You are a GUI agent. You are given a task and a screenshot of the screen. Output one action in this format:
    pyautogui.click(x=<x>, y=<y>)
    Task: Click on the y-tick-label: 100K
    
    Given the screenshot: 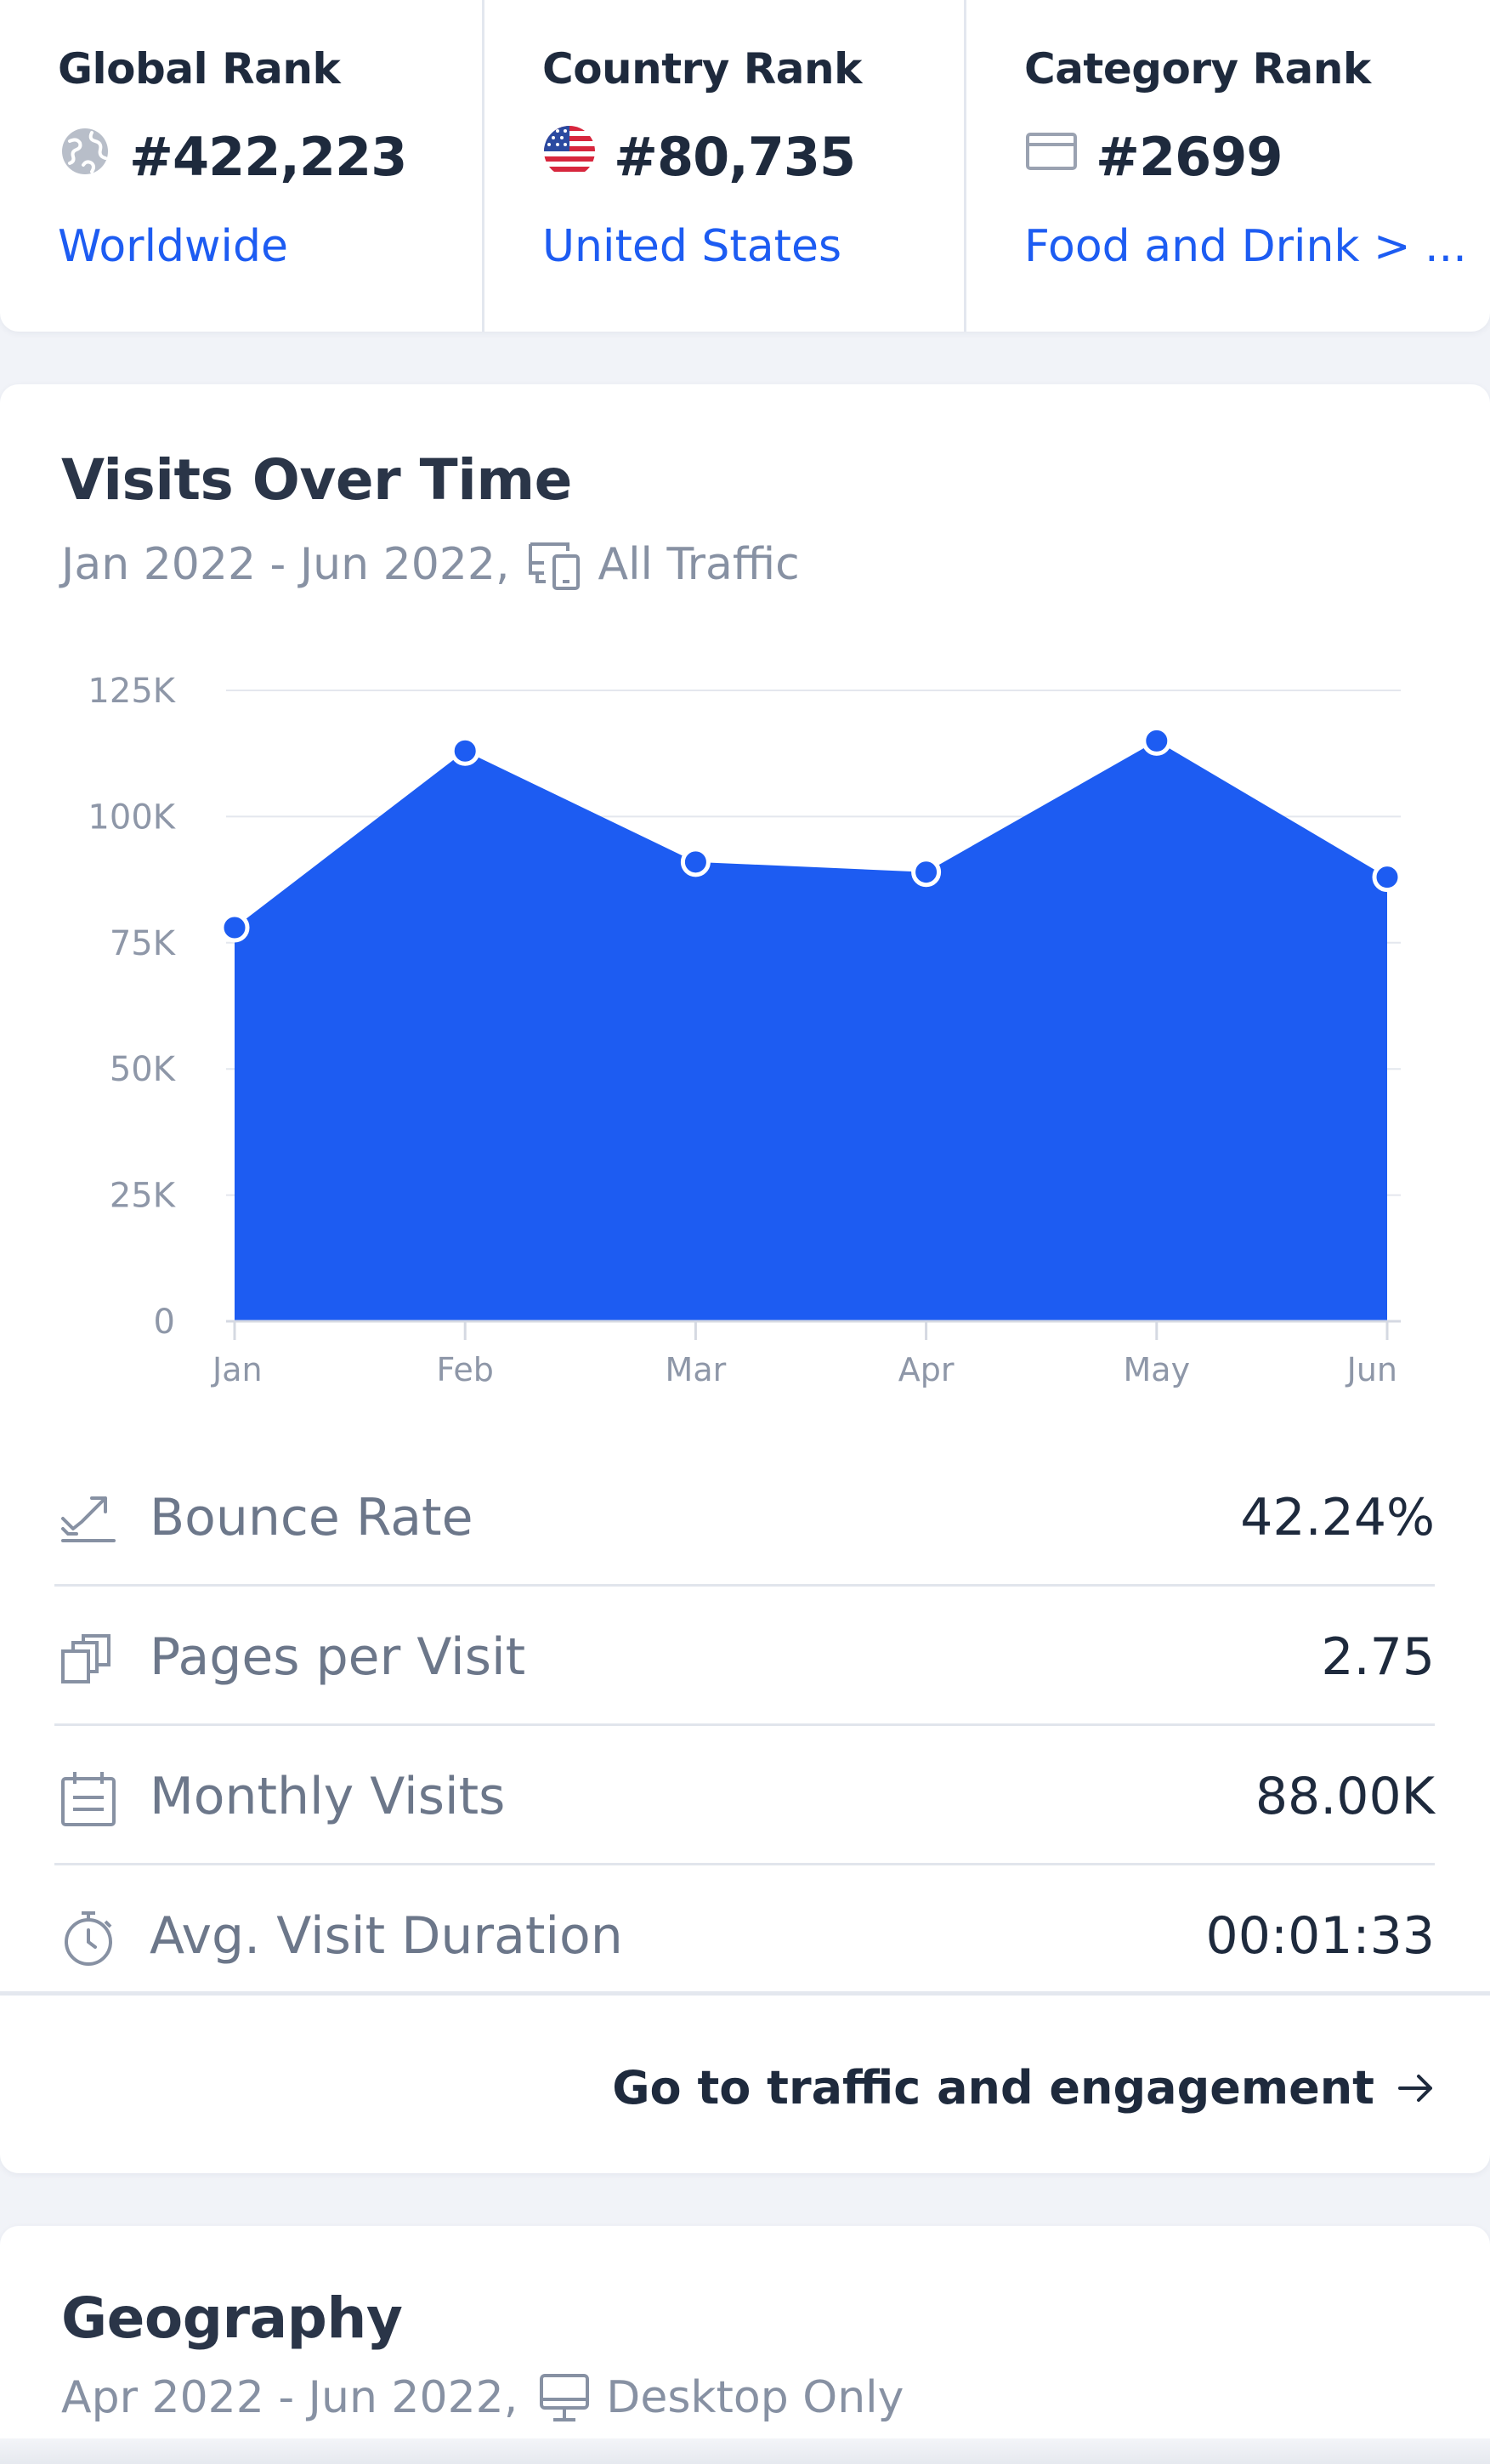 What is the action you would take?
    pyautogui.click(x=132, y=817)
    